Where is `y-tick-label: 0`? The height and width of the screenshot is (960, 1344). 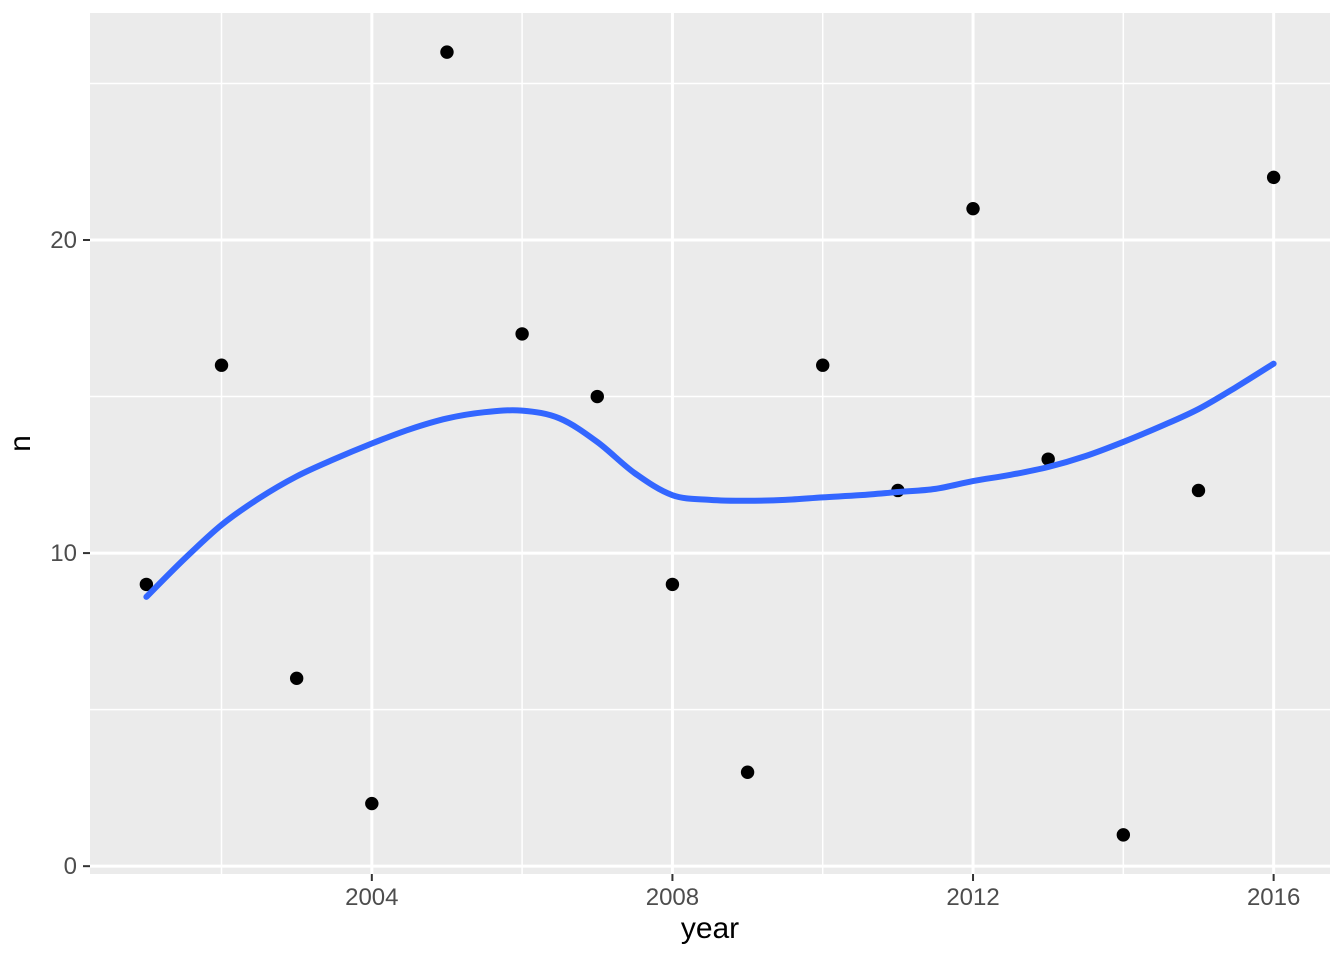
y-tick-label: 0 is located at coordinates (70, 866).